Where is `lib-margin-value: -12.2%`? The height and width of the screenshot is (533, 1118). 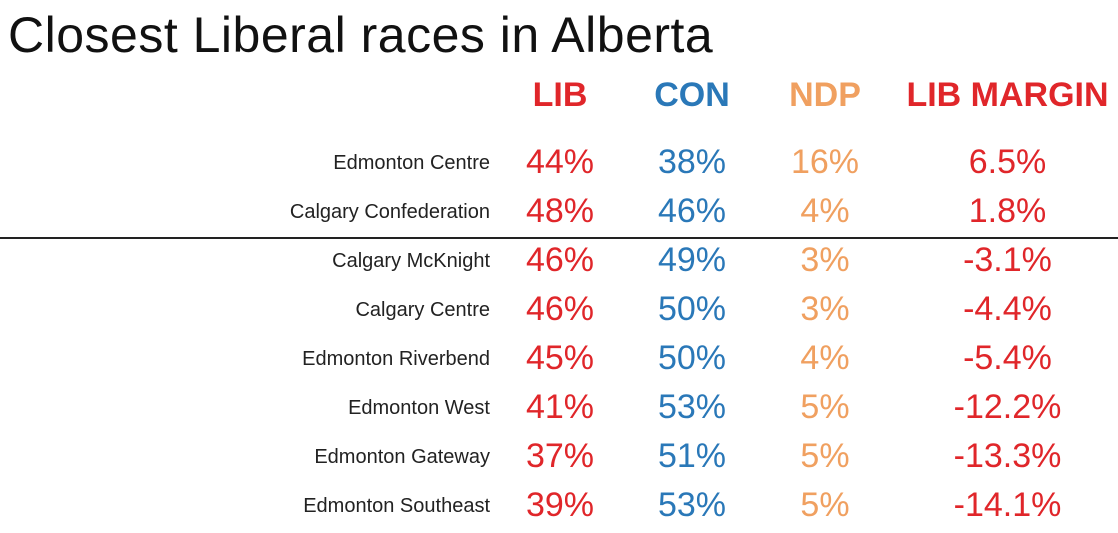
lib-margin-value: -12.2% is located at coordinates (1007, 407).